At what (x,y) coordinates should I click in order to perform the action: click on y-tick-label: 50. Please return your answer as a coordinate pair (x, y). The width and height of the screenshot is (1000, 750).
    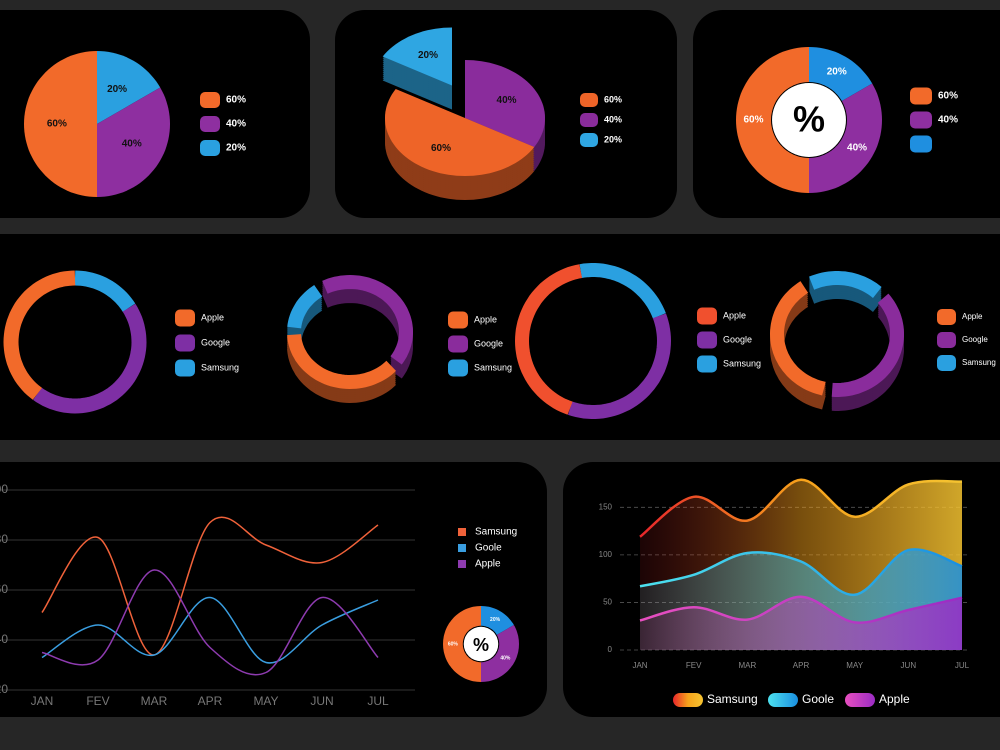
    Looking at the image, I should click on (607, 602).